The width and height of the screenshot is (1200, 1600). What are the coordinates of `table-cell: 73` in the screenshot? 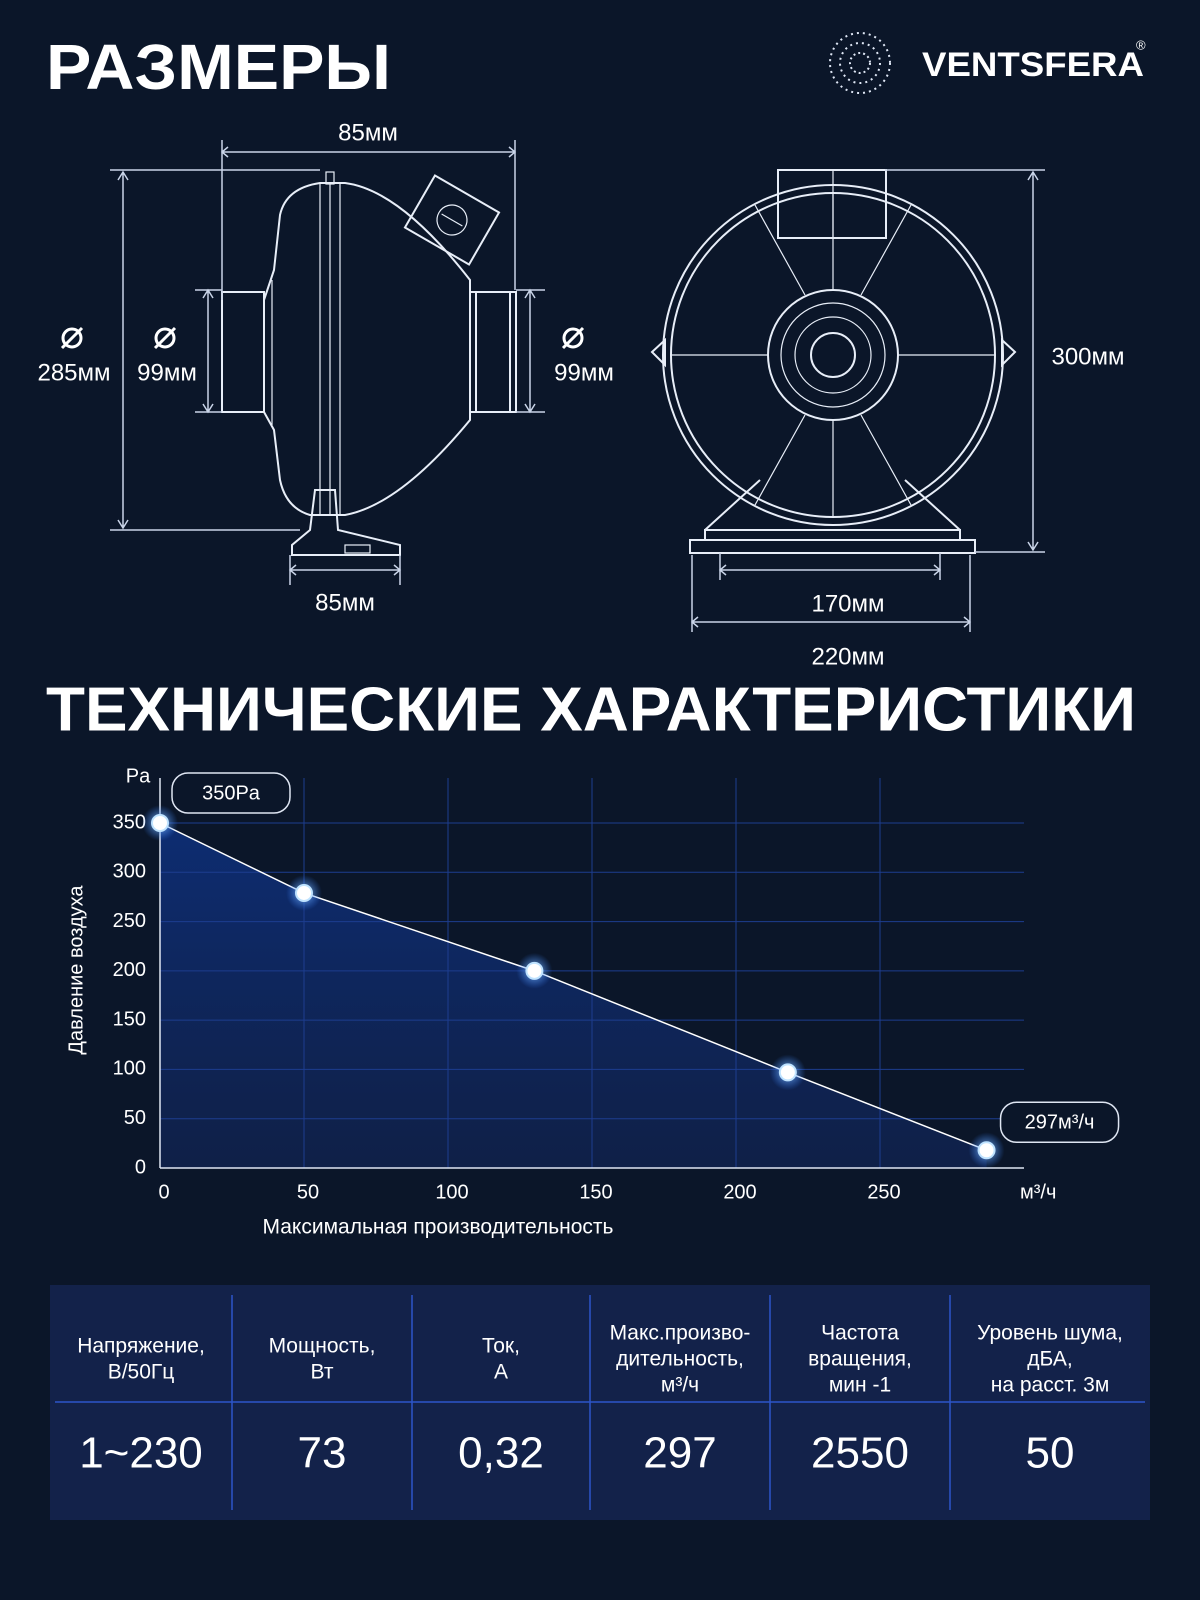 It's located at (322, 1453).